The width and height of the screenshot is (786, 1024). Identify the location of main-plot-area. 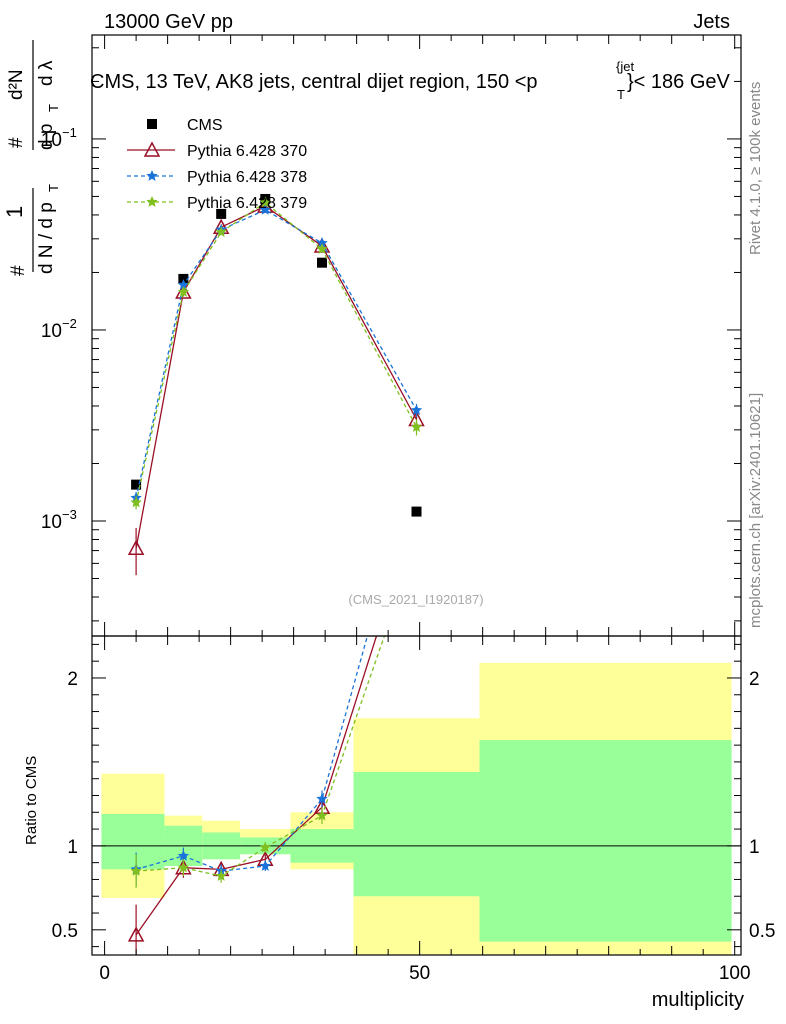
(276, 384).